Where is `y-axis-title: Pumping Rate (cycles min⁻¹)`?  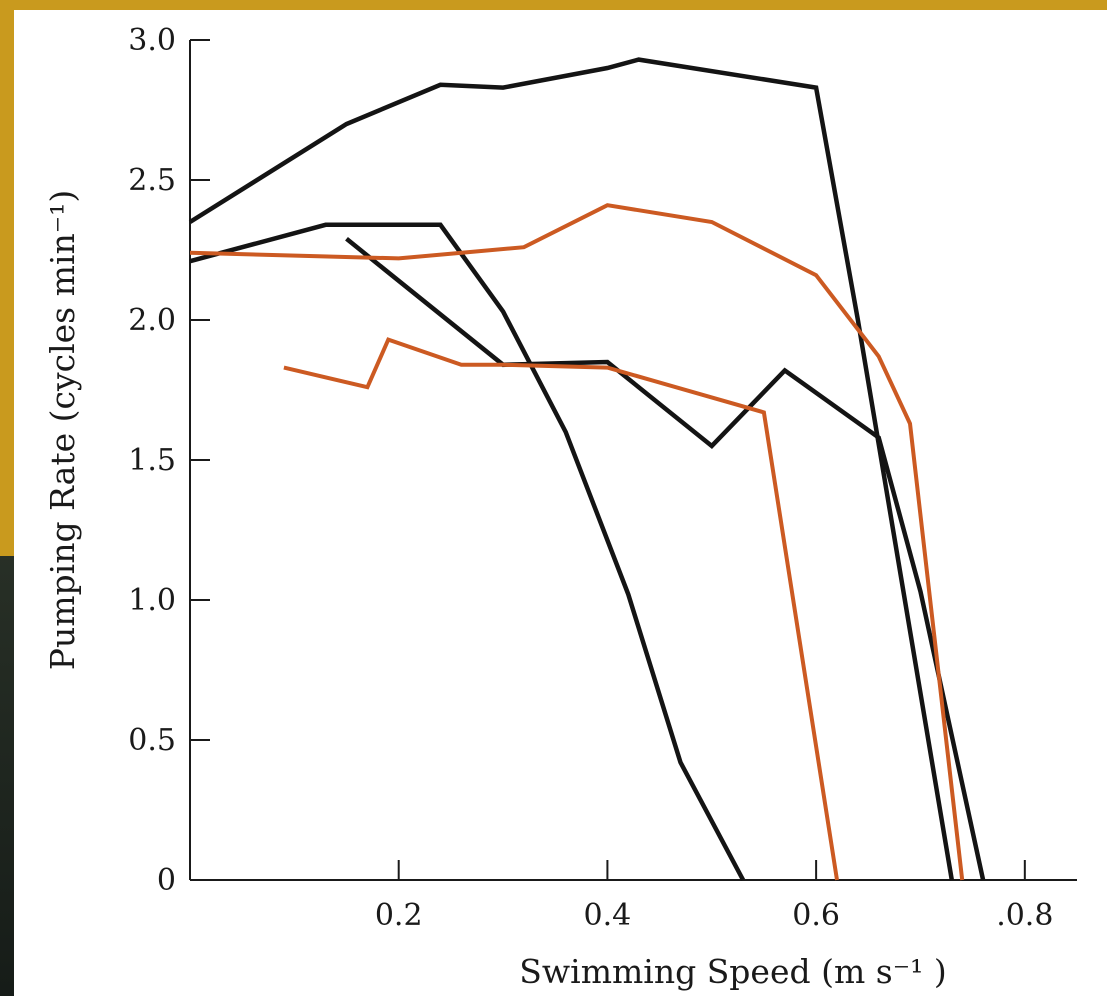
y-axis-title: Pumping Rate (cycles min⁻¹) is located at coordinates (62, 430).